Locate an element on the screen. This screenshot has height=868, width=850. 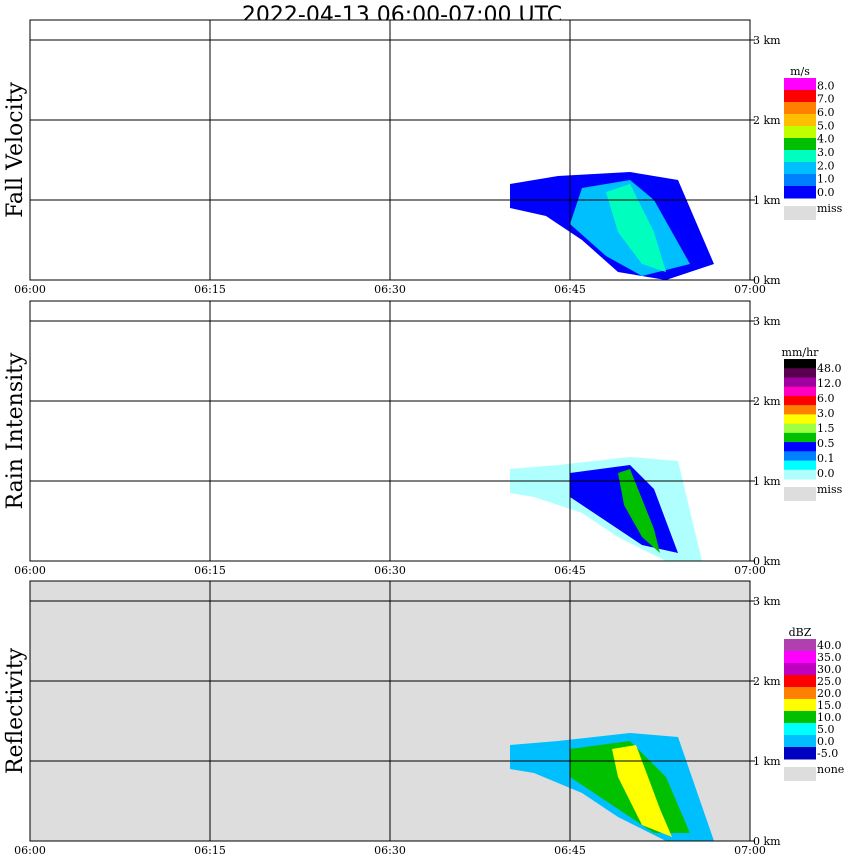
legend-label: 25.0 is located at coordinates (829, 681).